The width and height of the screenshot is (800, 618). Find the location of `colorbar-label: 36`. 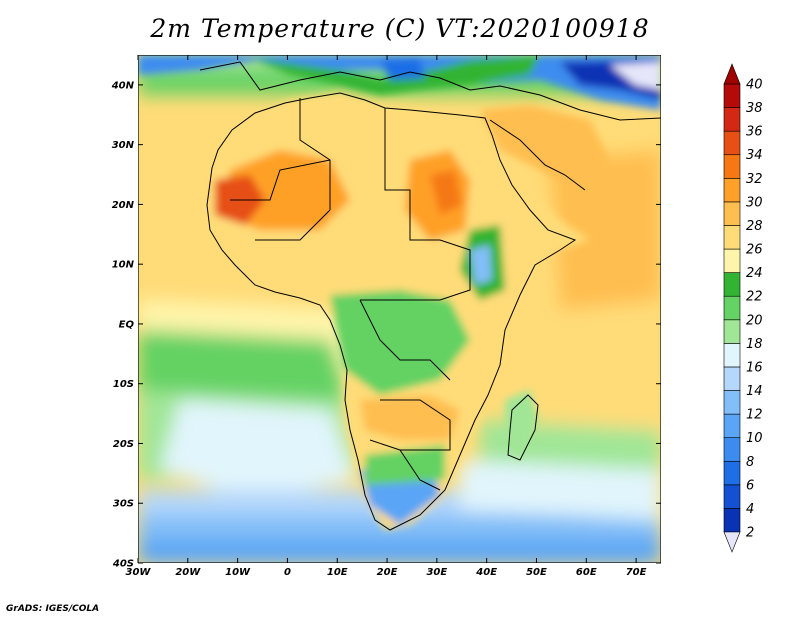

colorbar-label: 36 is located at coordinates (754, 132).